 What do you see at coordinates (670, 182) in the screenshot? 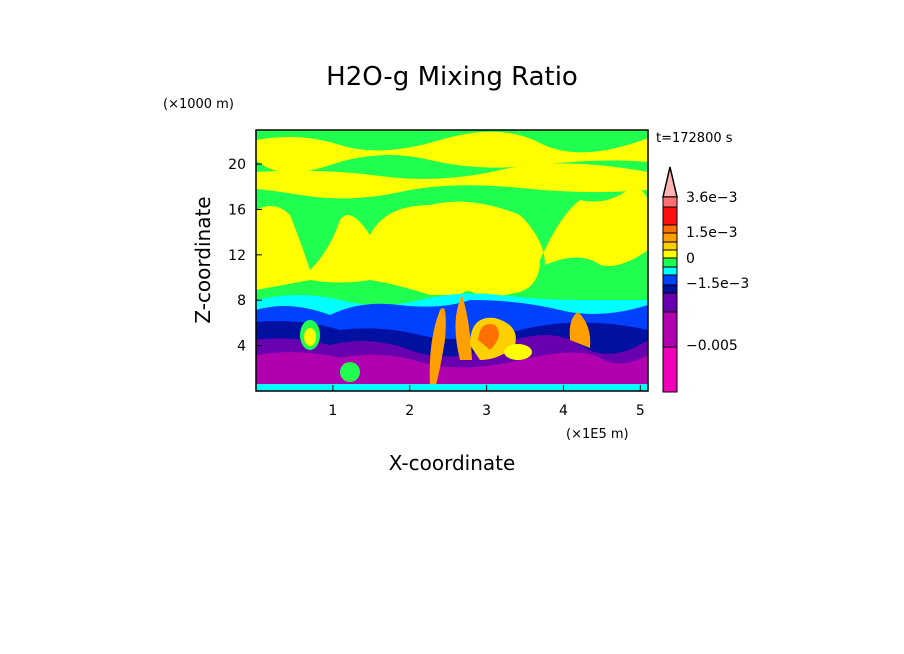
I see `colorbar-extend-arrow` at bounding box center [670, 182].